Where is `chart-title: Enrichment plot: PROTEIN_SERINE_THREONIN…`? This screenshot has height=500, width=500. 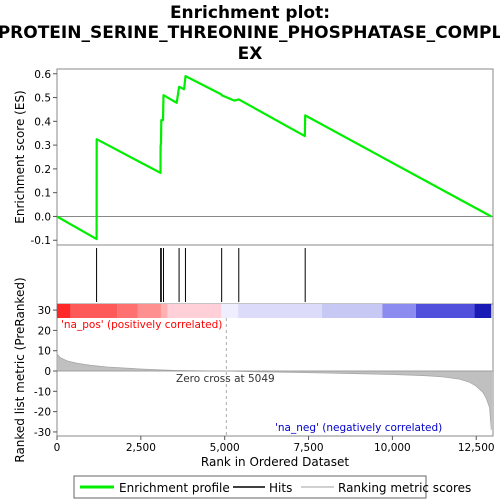 chart-title: Enrichment plot: PROTEIN_SERINE_THREONIN… is located at coordinates (250, 33).